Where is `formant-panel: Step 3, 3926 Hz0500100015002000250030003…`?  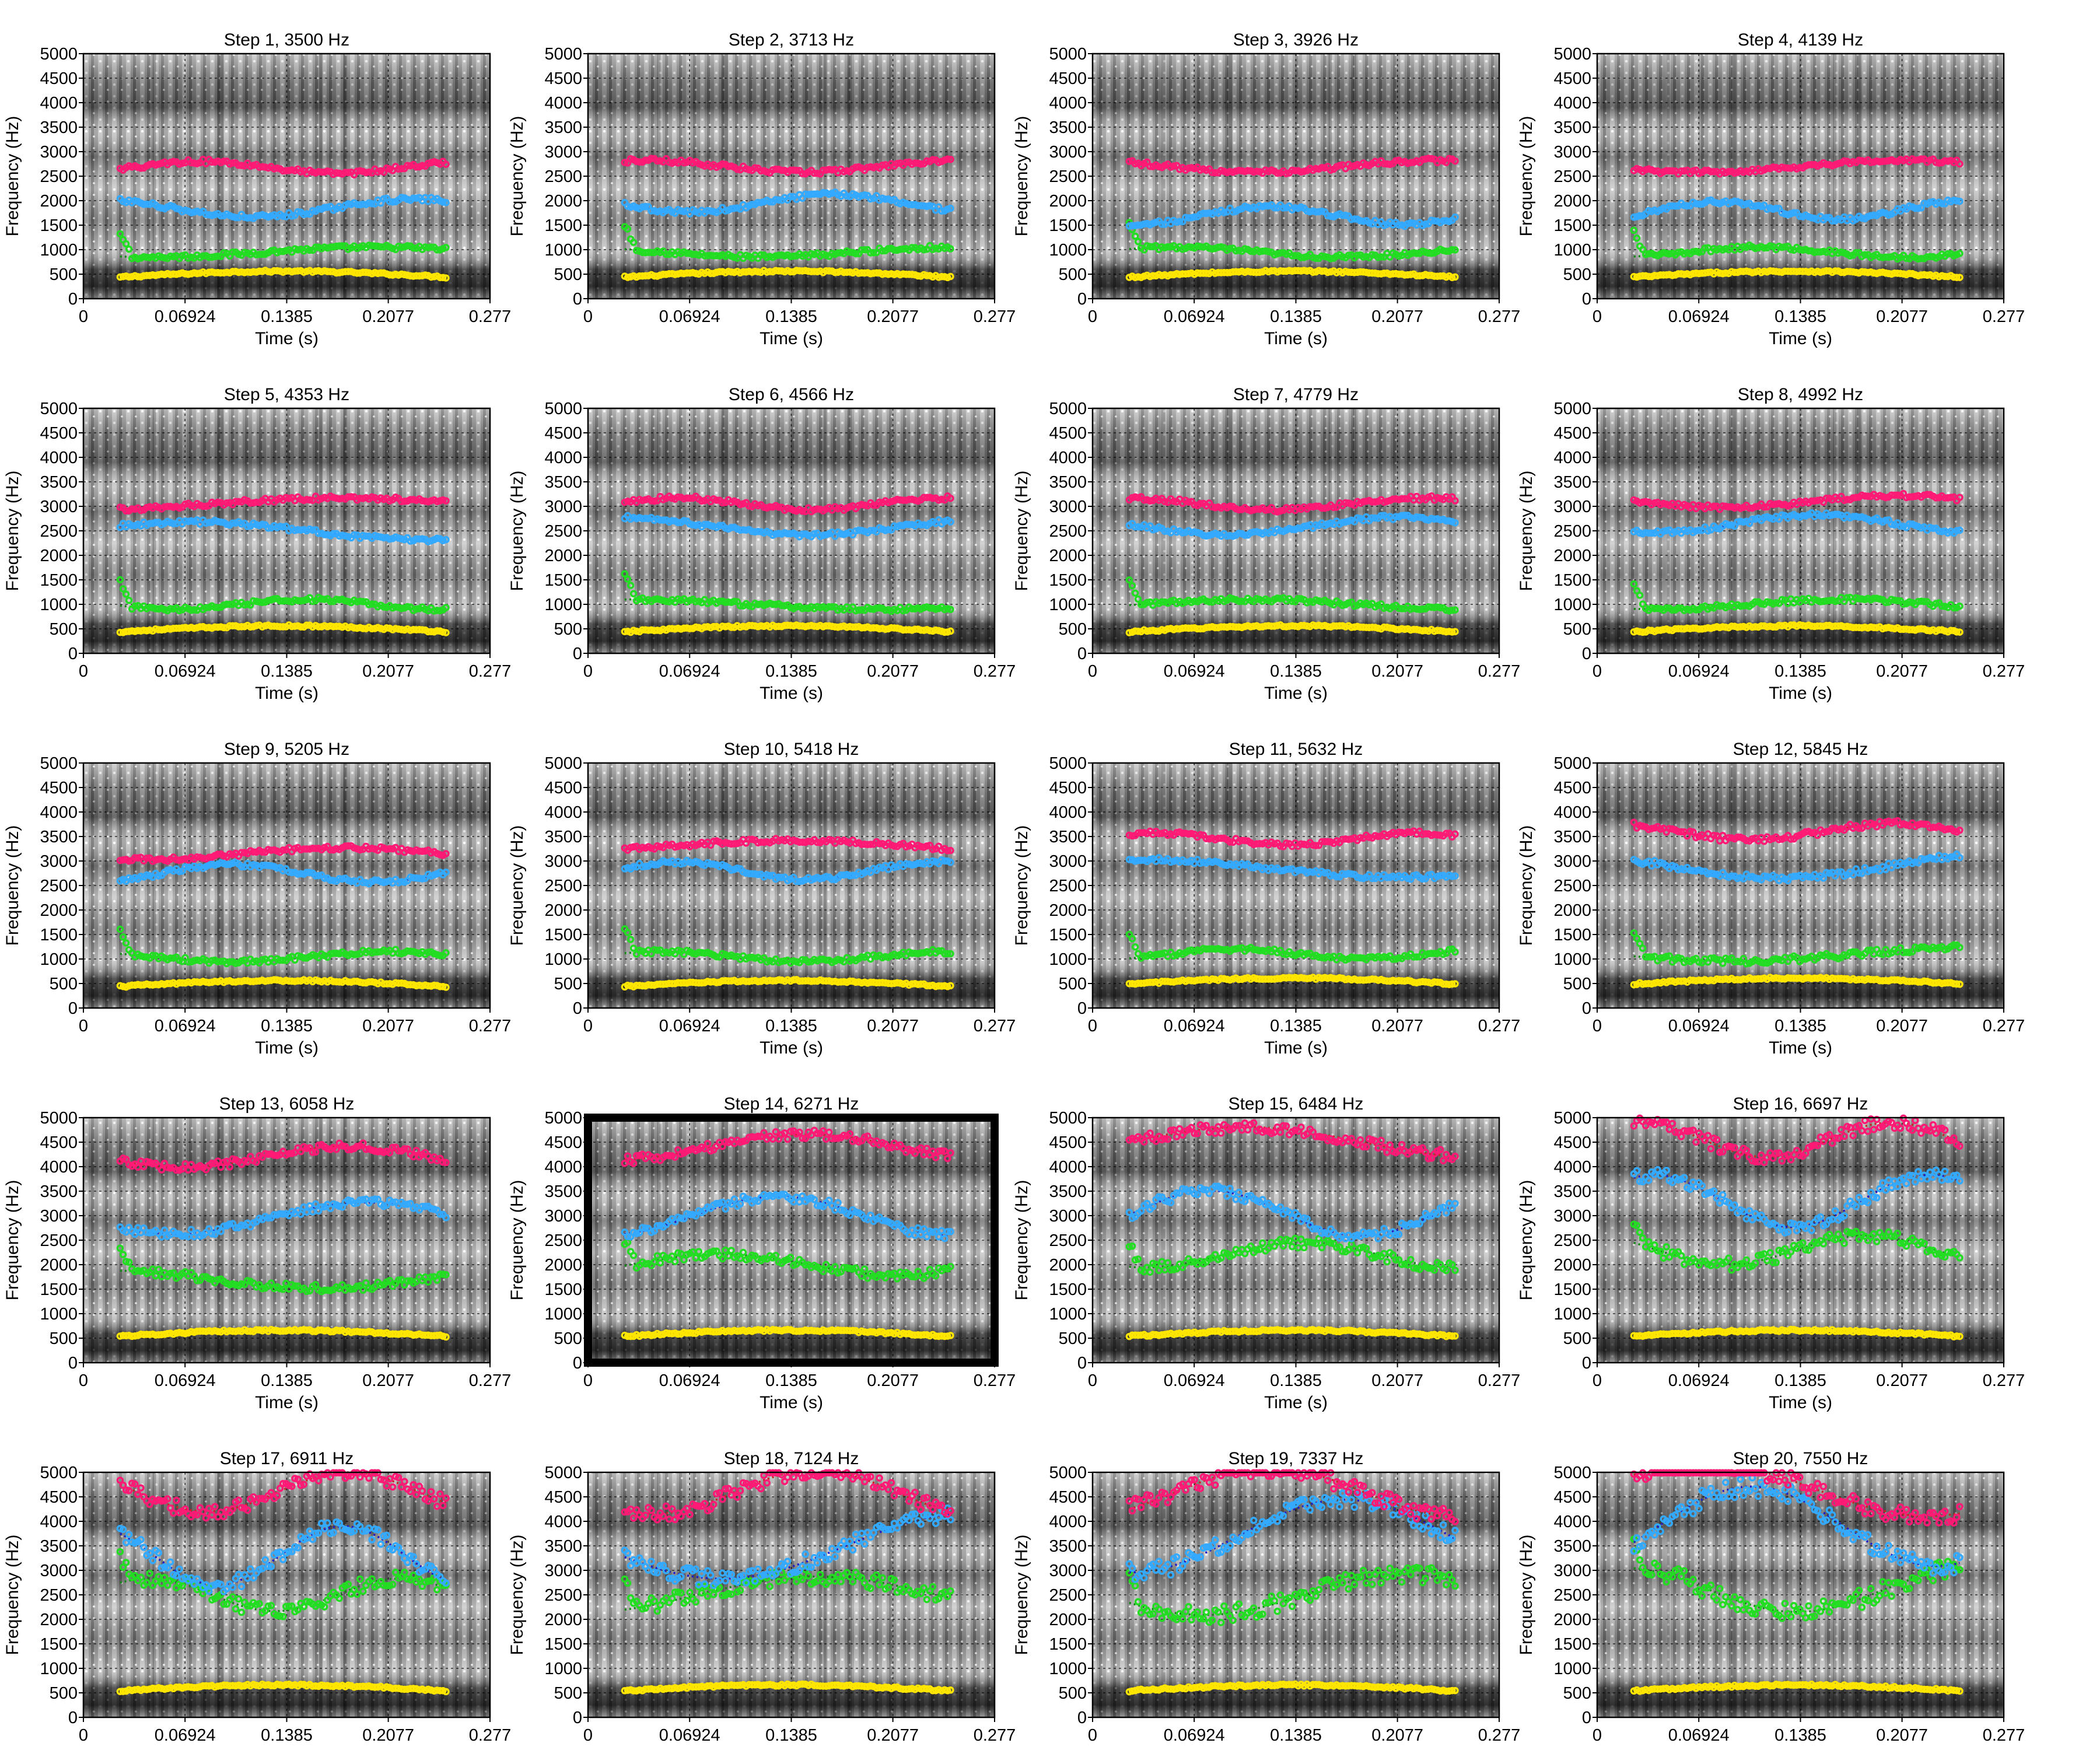
formant-panel: Step 3, 3926 Hz0500100015002000250030003… is located at coordinates (1266, 189).